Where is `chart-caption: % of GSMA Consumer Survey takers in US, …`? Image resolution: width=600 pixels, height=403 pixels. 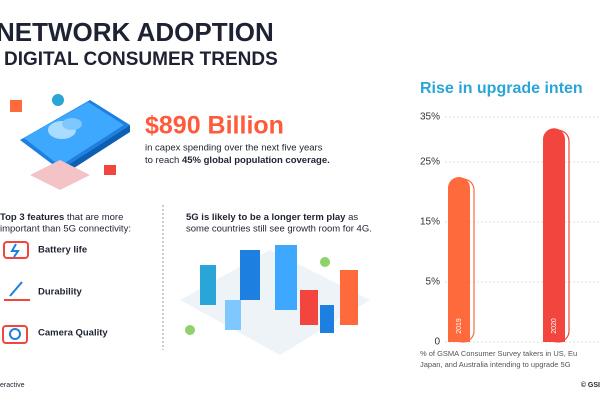
chart-caption: % of GSMA Consumer Survey takers in US, … is located at coordinates (498, 353).